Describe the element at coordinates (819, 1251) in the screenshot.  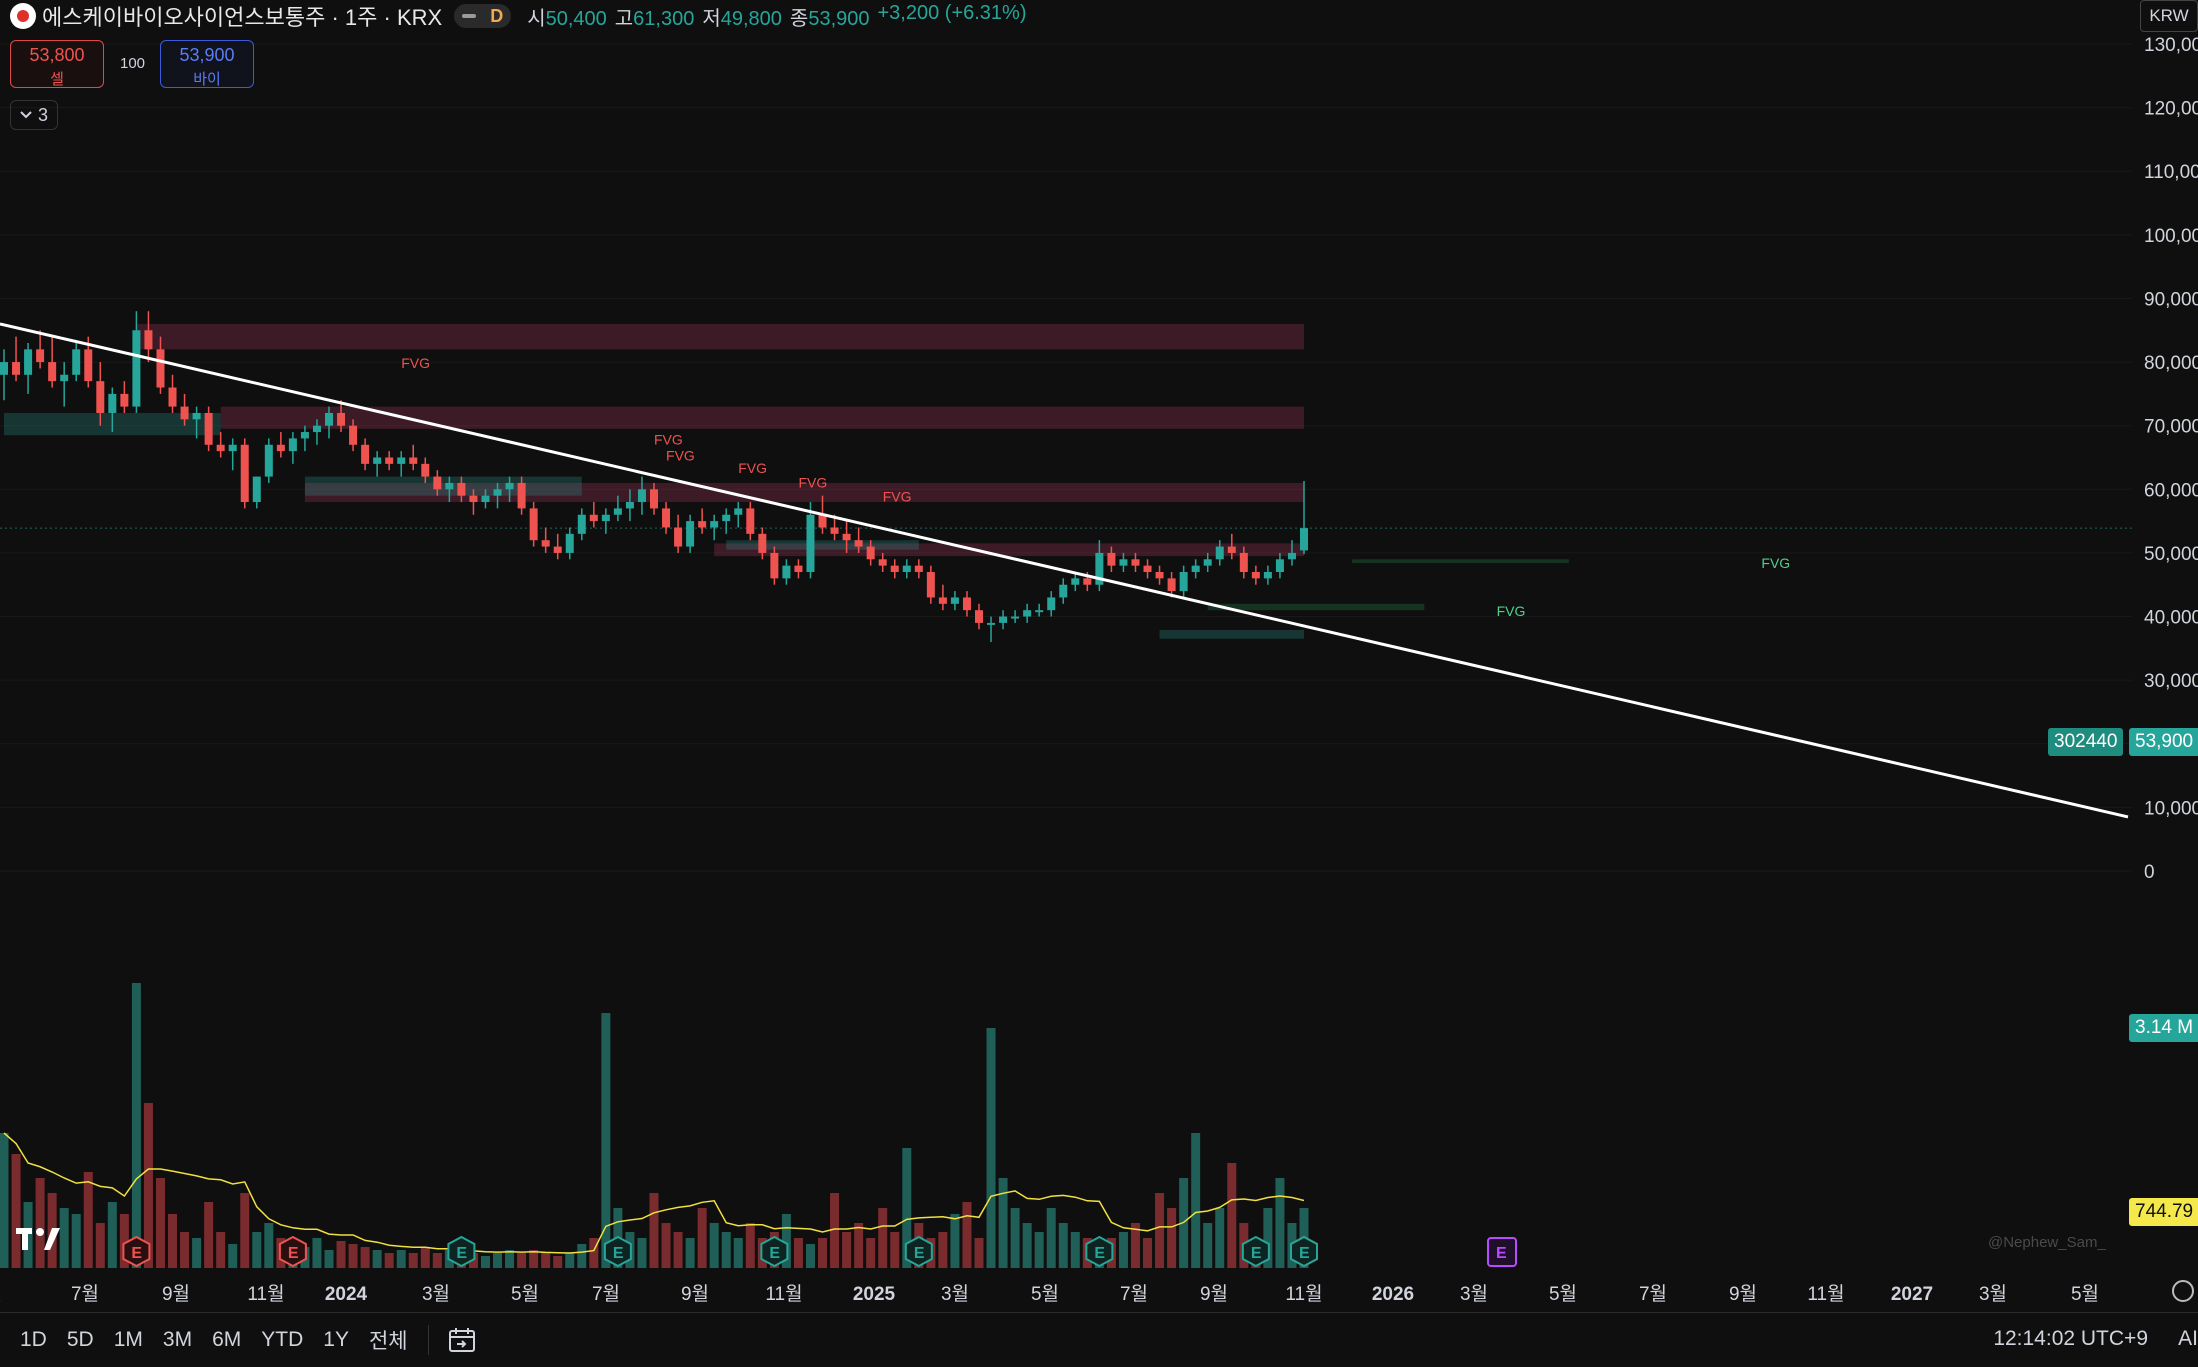
I see `earnings-markers: EEEEEEEEEEE` at that location.